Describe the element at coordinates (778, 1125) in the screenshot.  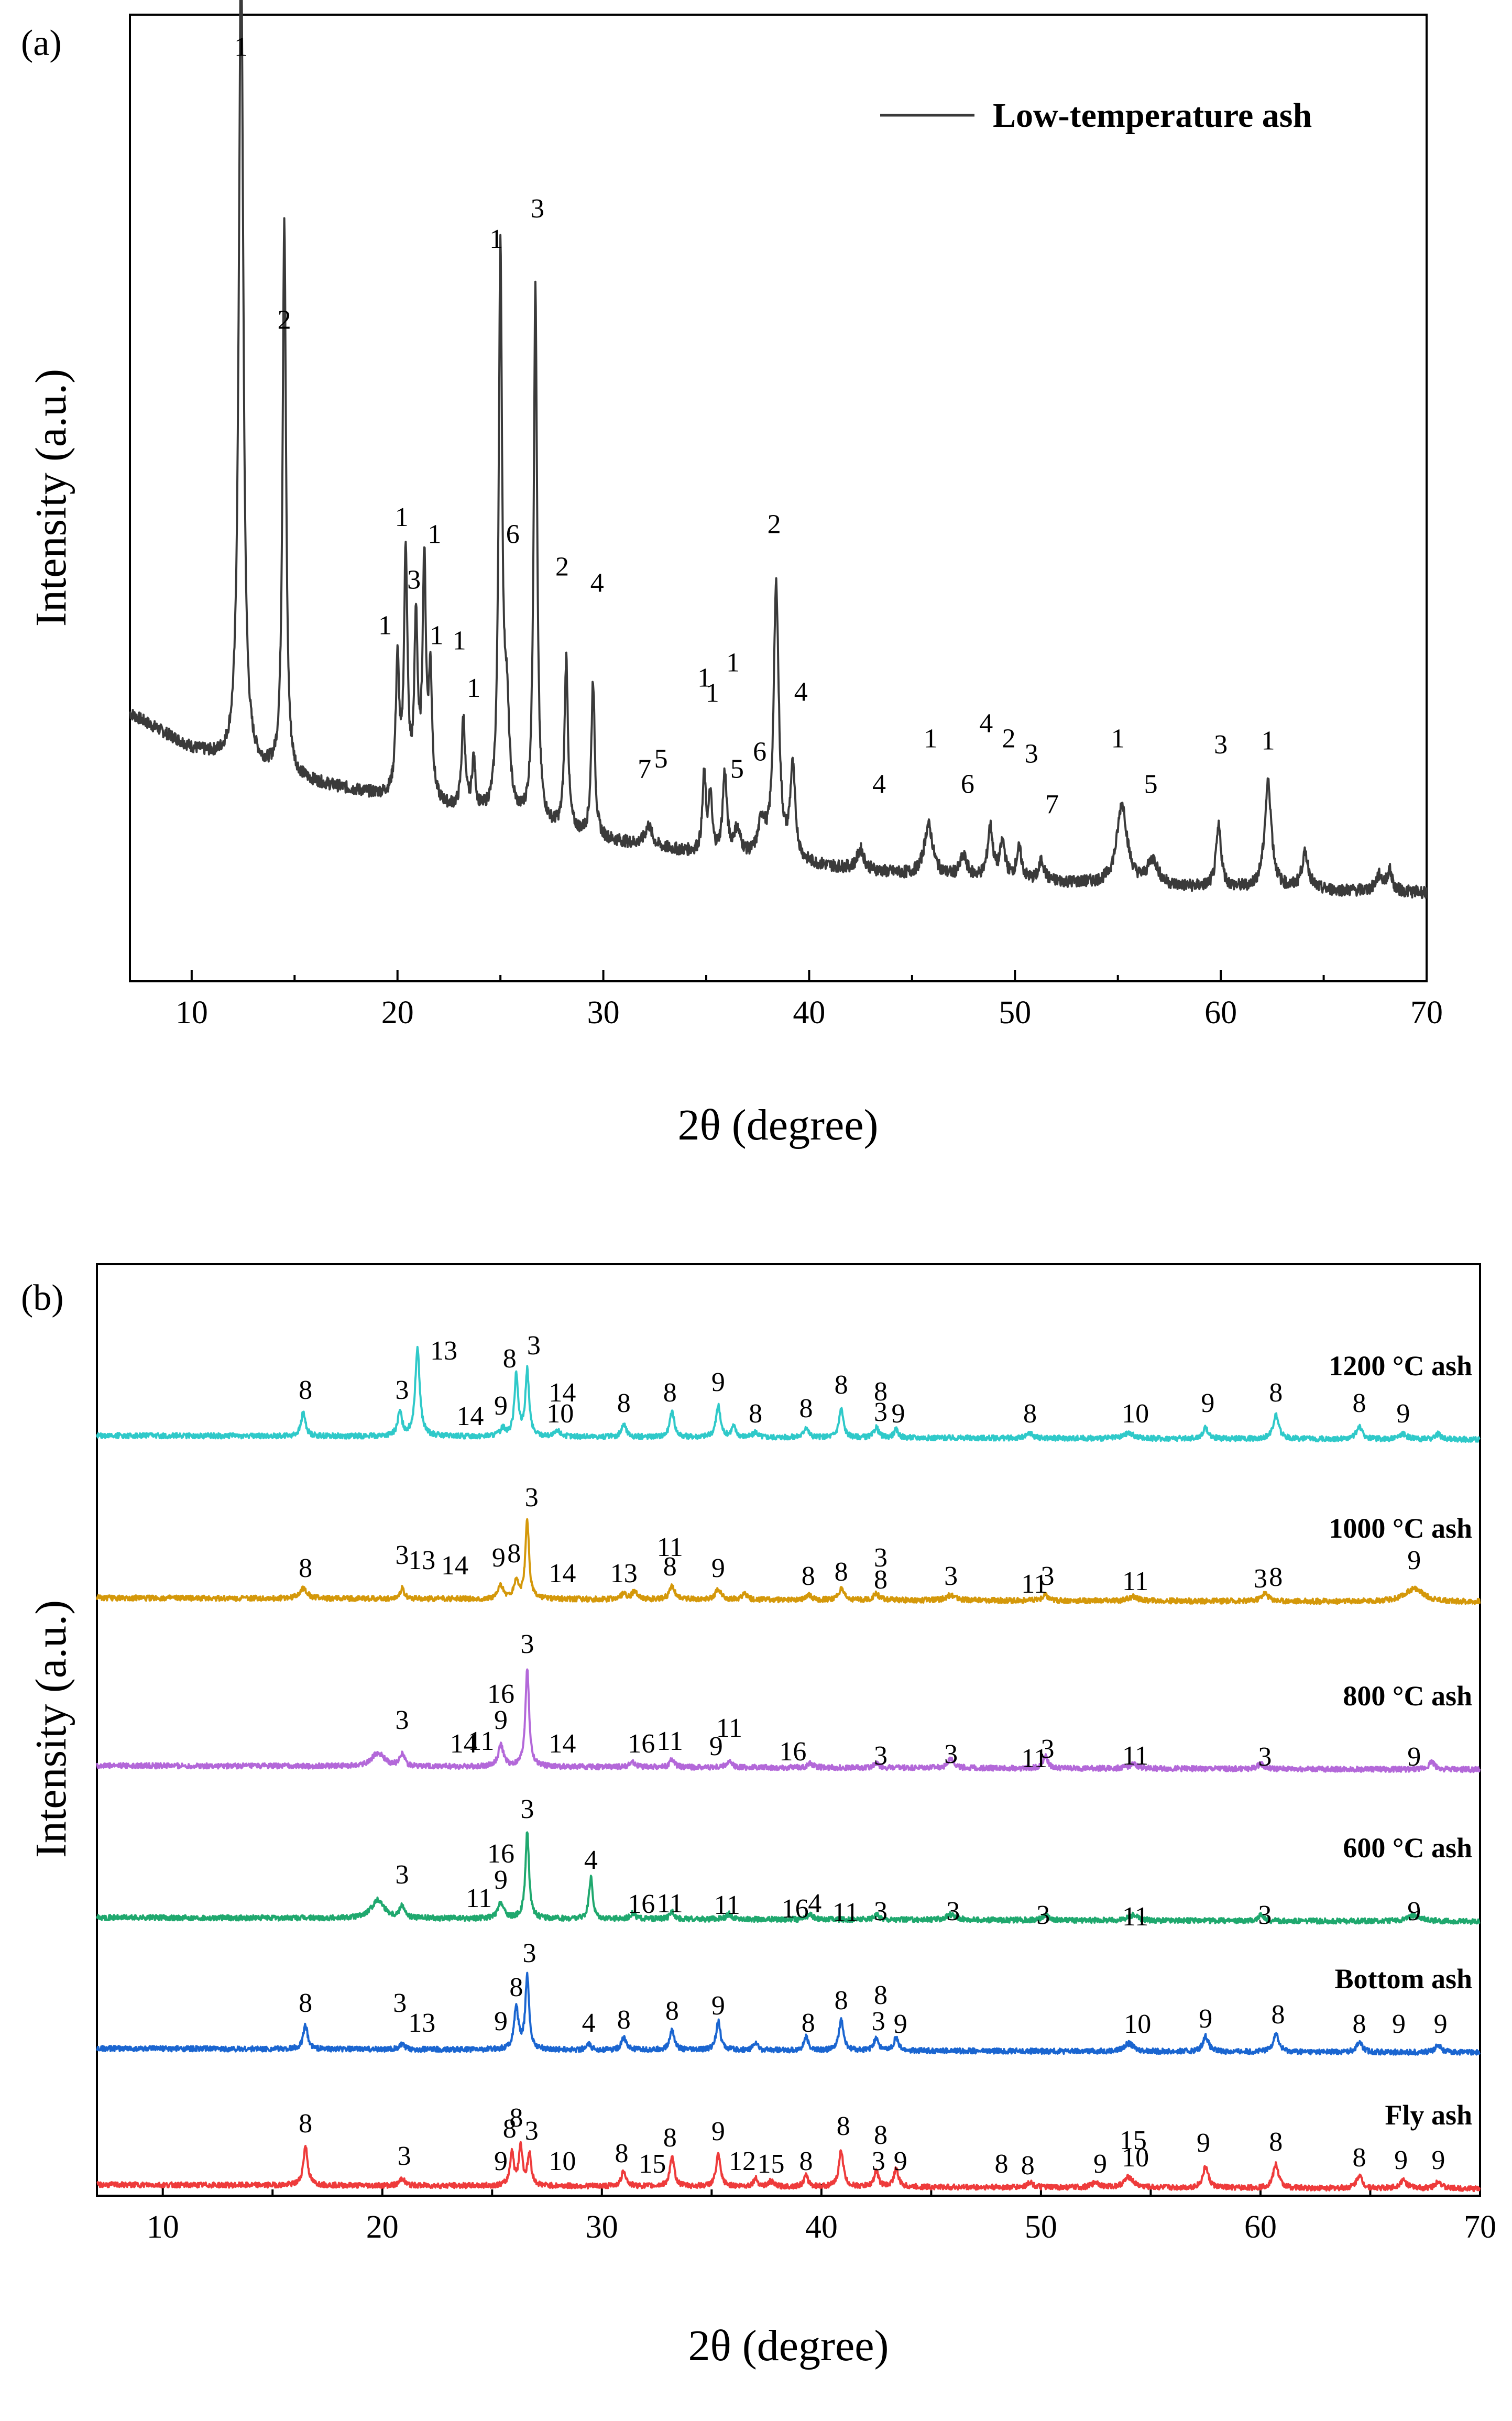
I see `panel-a-x-axis-label: 2θ (degree)` at that location.